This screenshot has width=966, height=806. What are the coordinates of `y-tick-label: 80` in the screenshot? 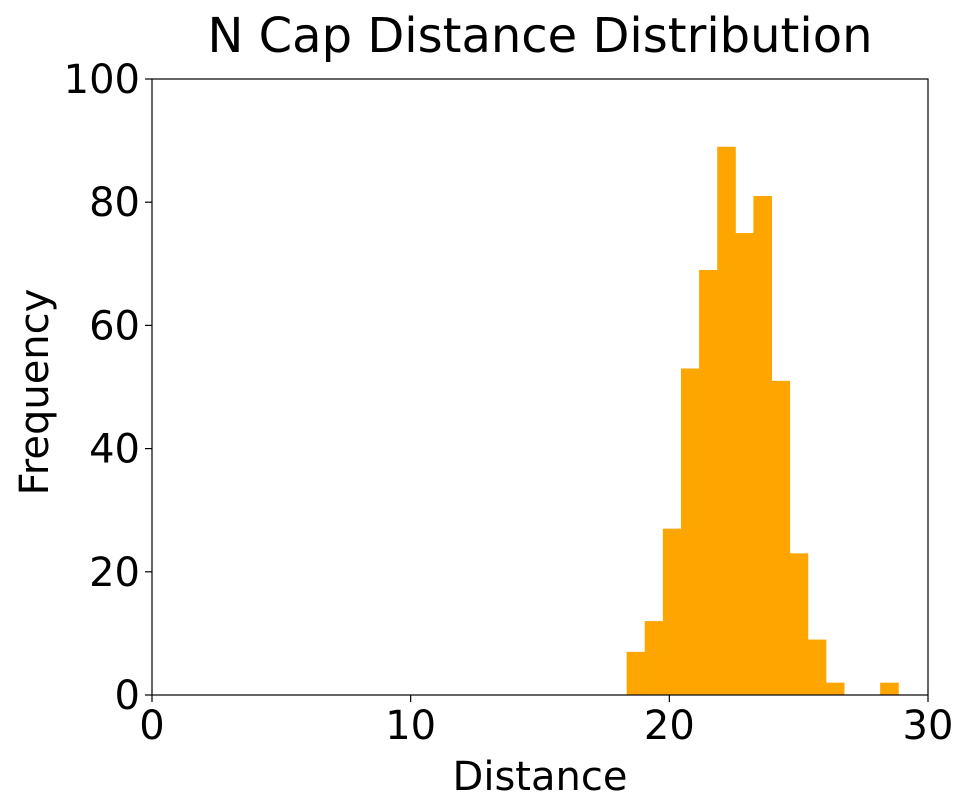 It's located at (114, 203).